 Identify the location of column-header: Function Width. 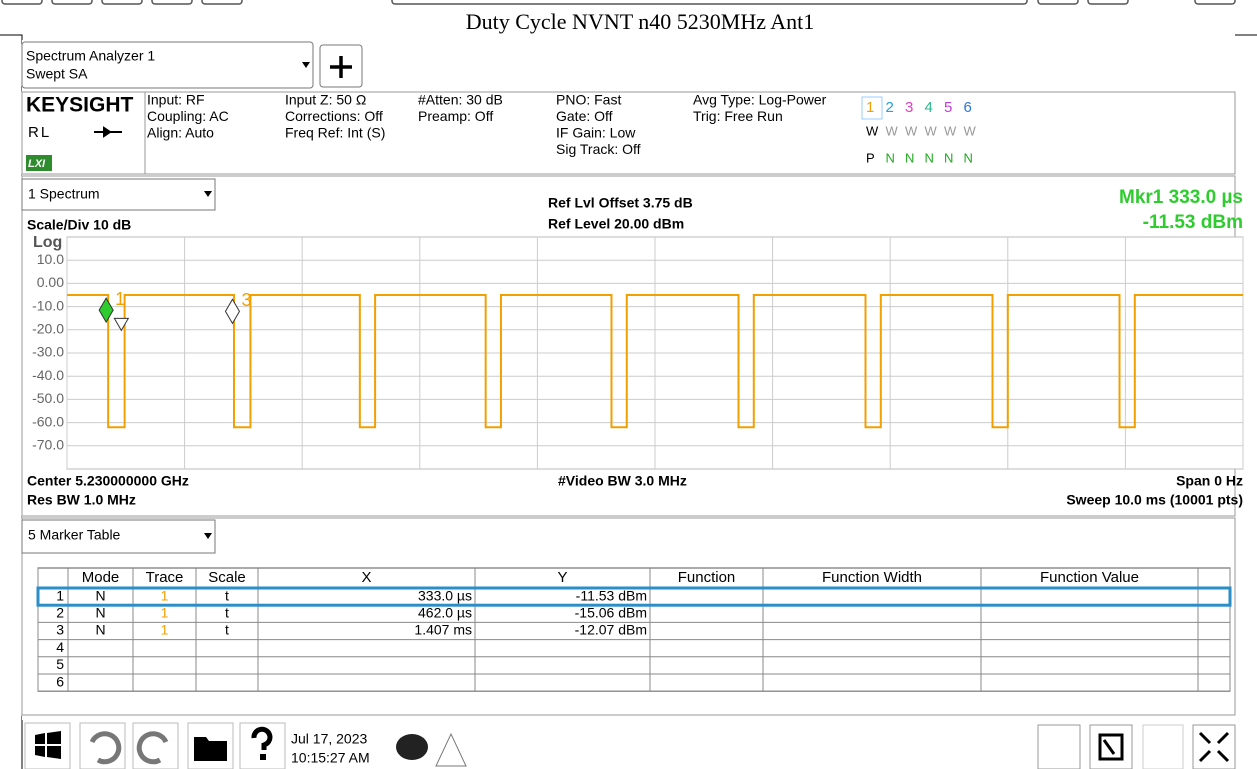
(872, 577).